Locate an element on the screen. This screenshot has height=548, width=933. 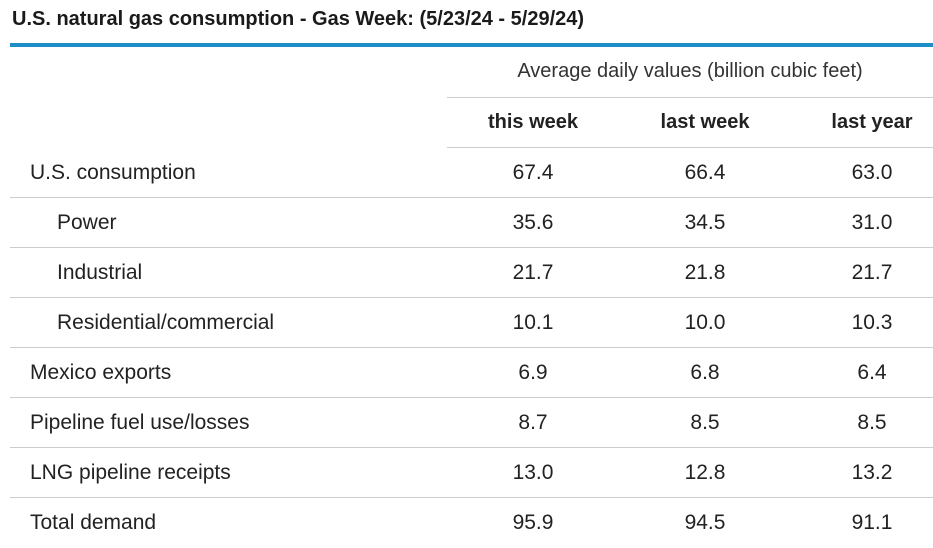
table-row: Residential/commercial 10.1 10.0 10.3 is located at coordinates (471, 323).